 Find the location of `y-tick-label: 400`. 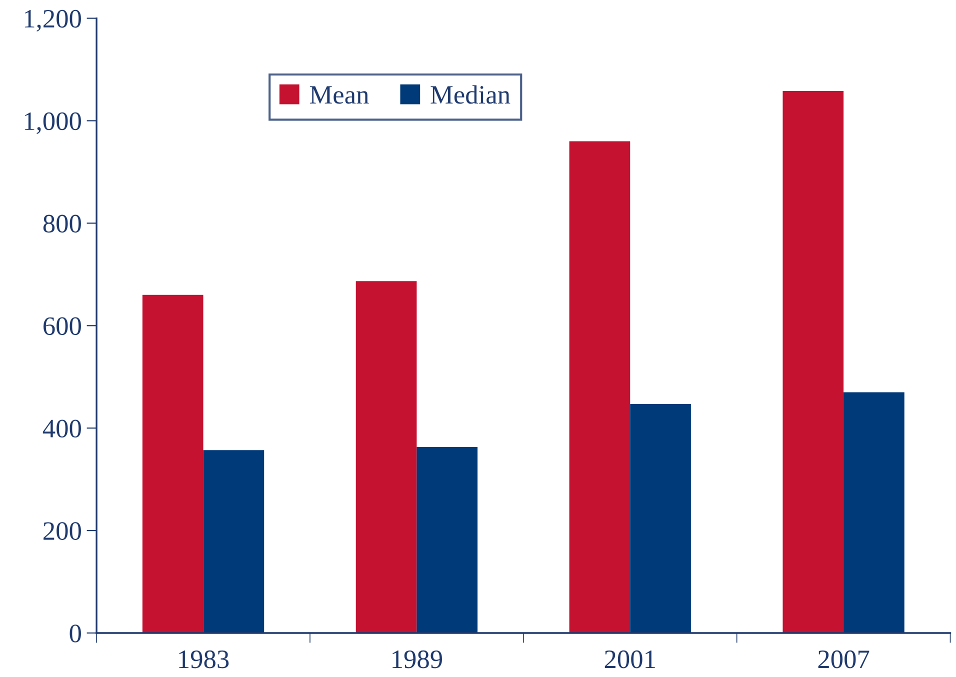

y-tick-label: 400 is located at coordinates (61, 429).